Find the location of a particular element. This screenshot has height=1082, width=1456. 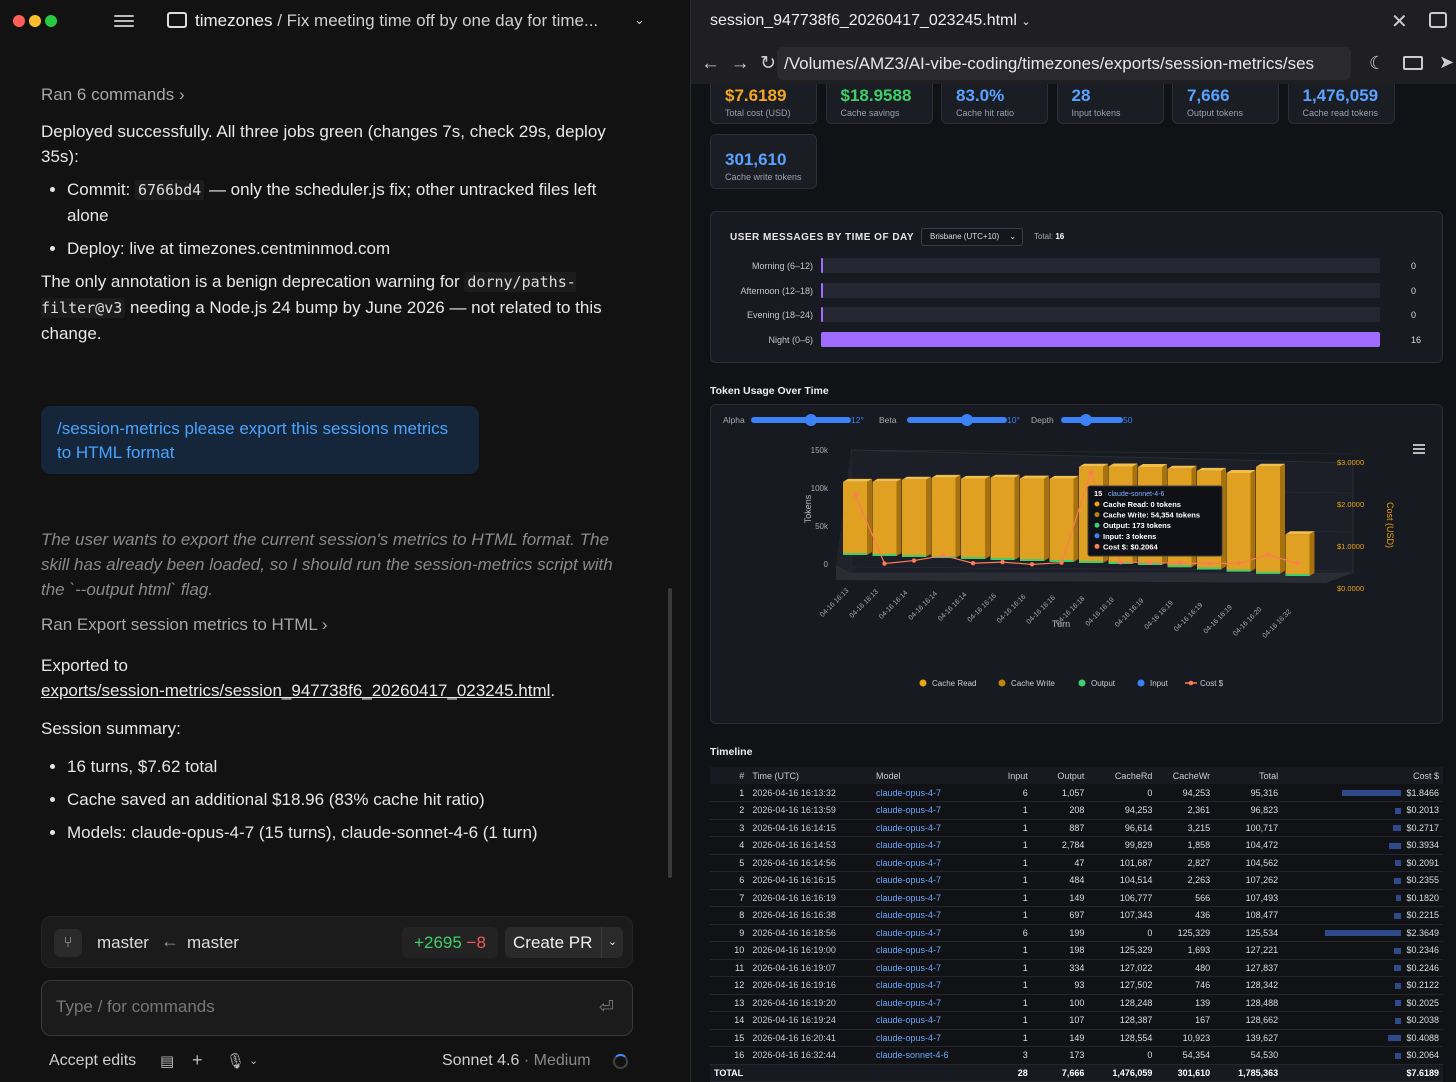

table-cell: $0.2717 is located at coordinates (1362, 828).